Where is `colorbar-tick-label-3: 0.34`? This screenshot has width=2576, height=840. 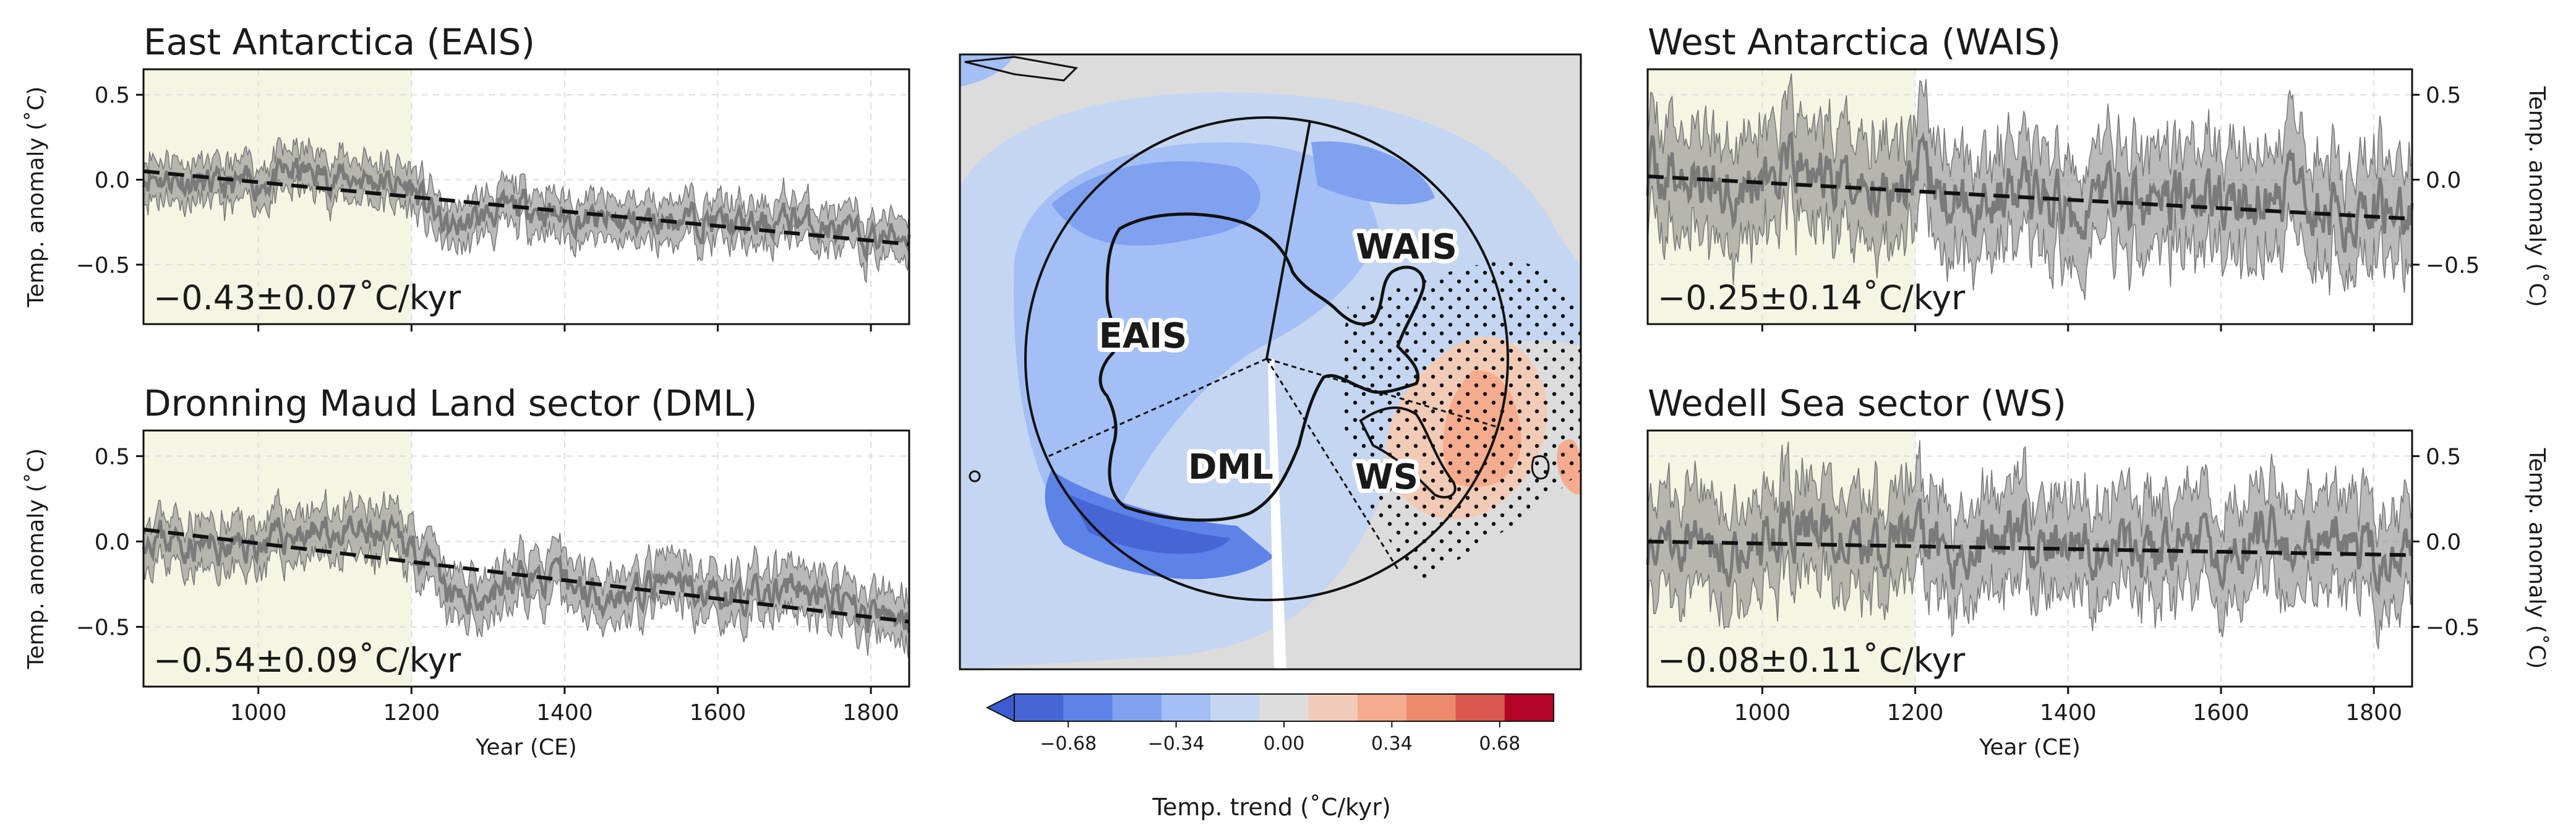 colorbar-tick-label-3: 0.34 is located at coordinates (1392, 744).